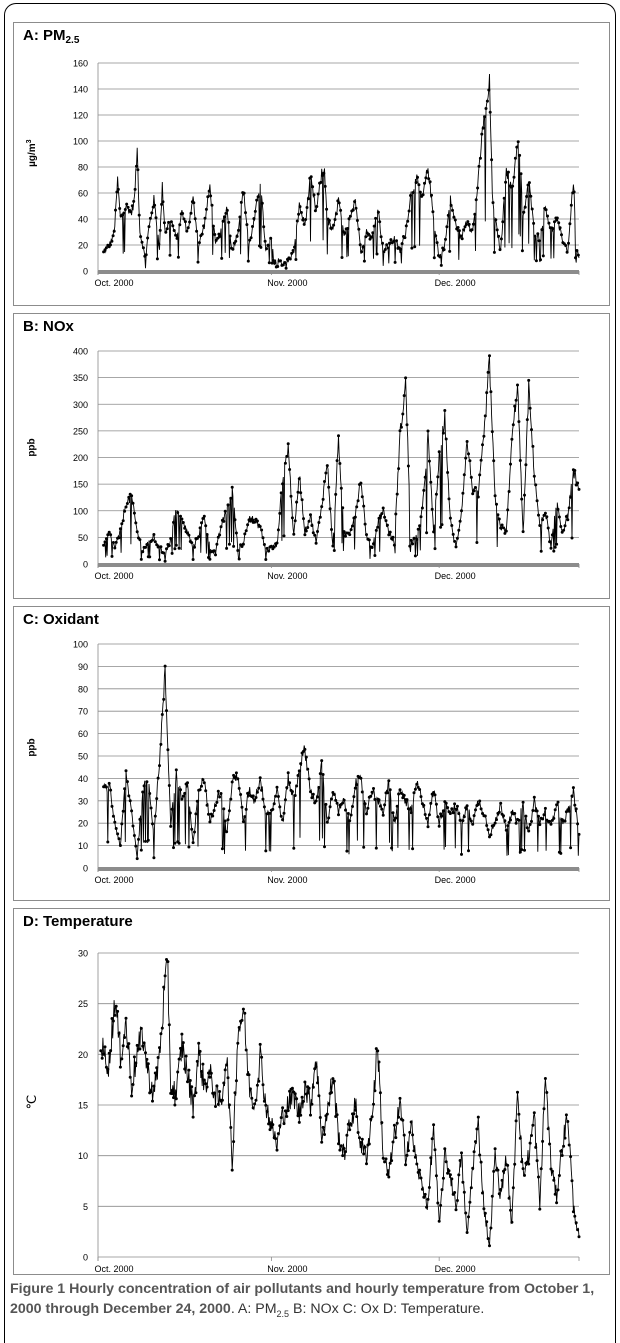  I want to click on y-tick-label: 5, so click(85, 1207).